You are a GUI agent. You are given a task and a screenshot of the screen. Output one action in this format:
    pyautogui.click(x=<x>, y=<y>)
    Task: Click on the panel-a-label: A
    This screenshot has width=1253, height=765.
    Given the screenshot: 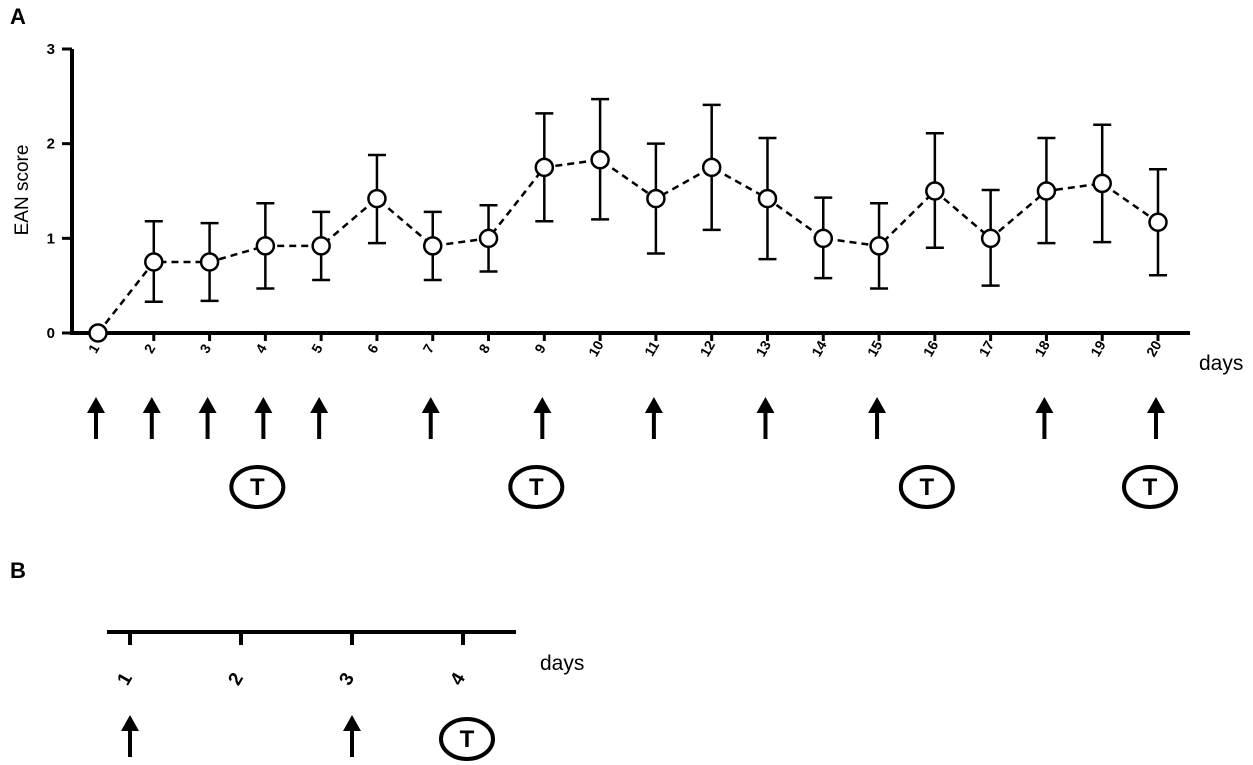 What is the action you would take?
    pyautogui.click(x=18, y=16)
    